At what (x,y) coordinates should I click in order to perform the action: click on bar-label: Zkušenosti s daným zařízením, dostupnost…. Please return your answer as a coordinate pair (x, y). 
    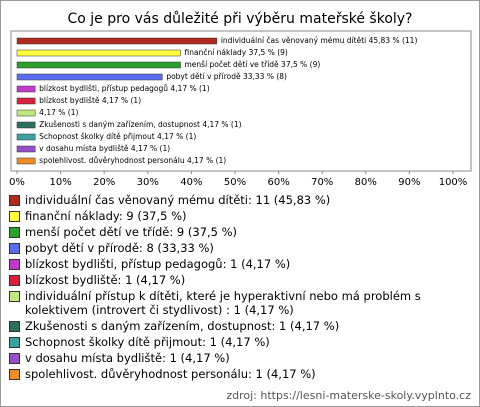
    Looking at the image, I should click on (140, 124).